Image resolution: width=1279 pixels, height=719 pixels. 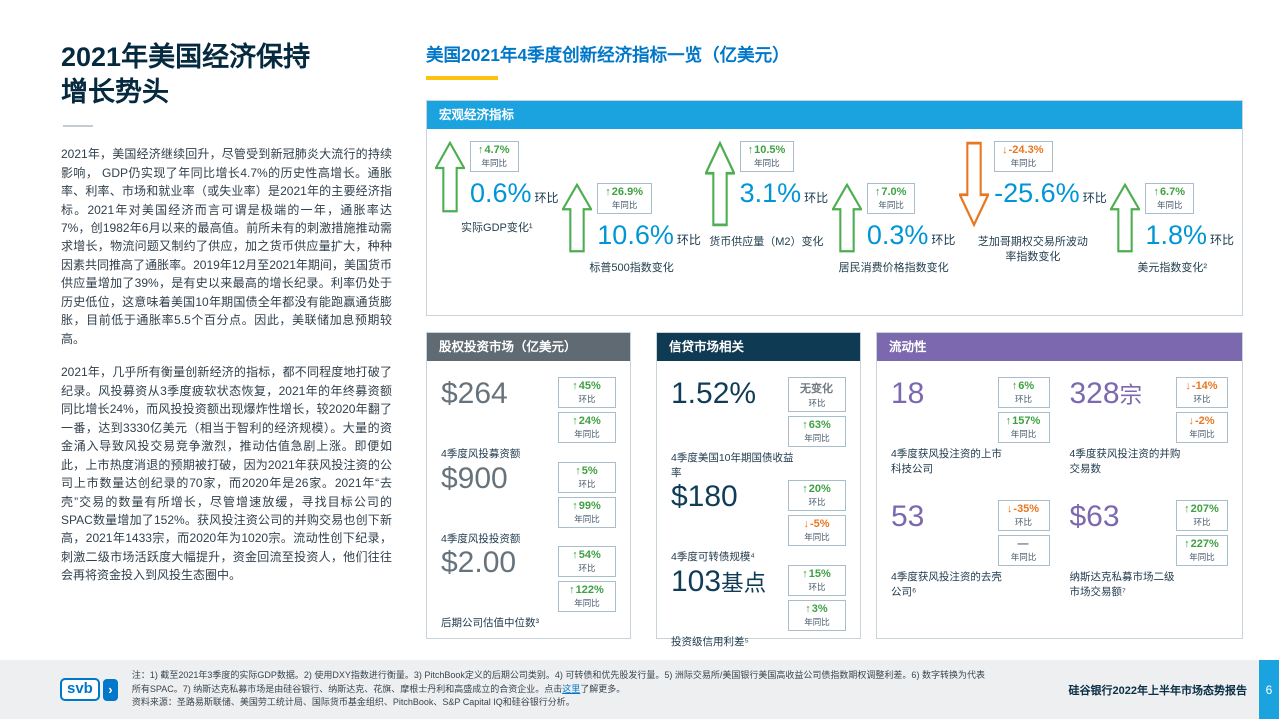 What do you see at coordinates (732, 465) in the screenshot?
I see `stat-label: 4季度美国10年期国债收益率` at bounding box center [732, 465].